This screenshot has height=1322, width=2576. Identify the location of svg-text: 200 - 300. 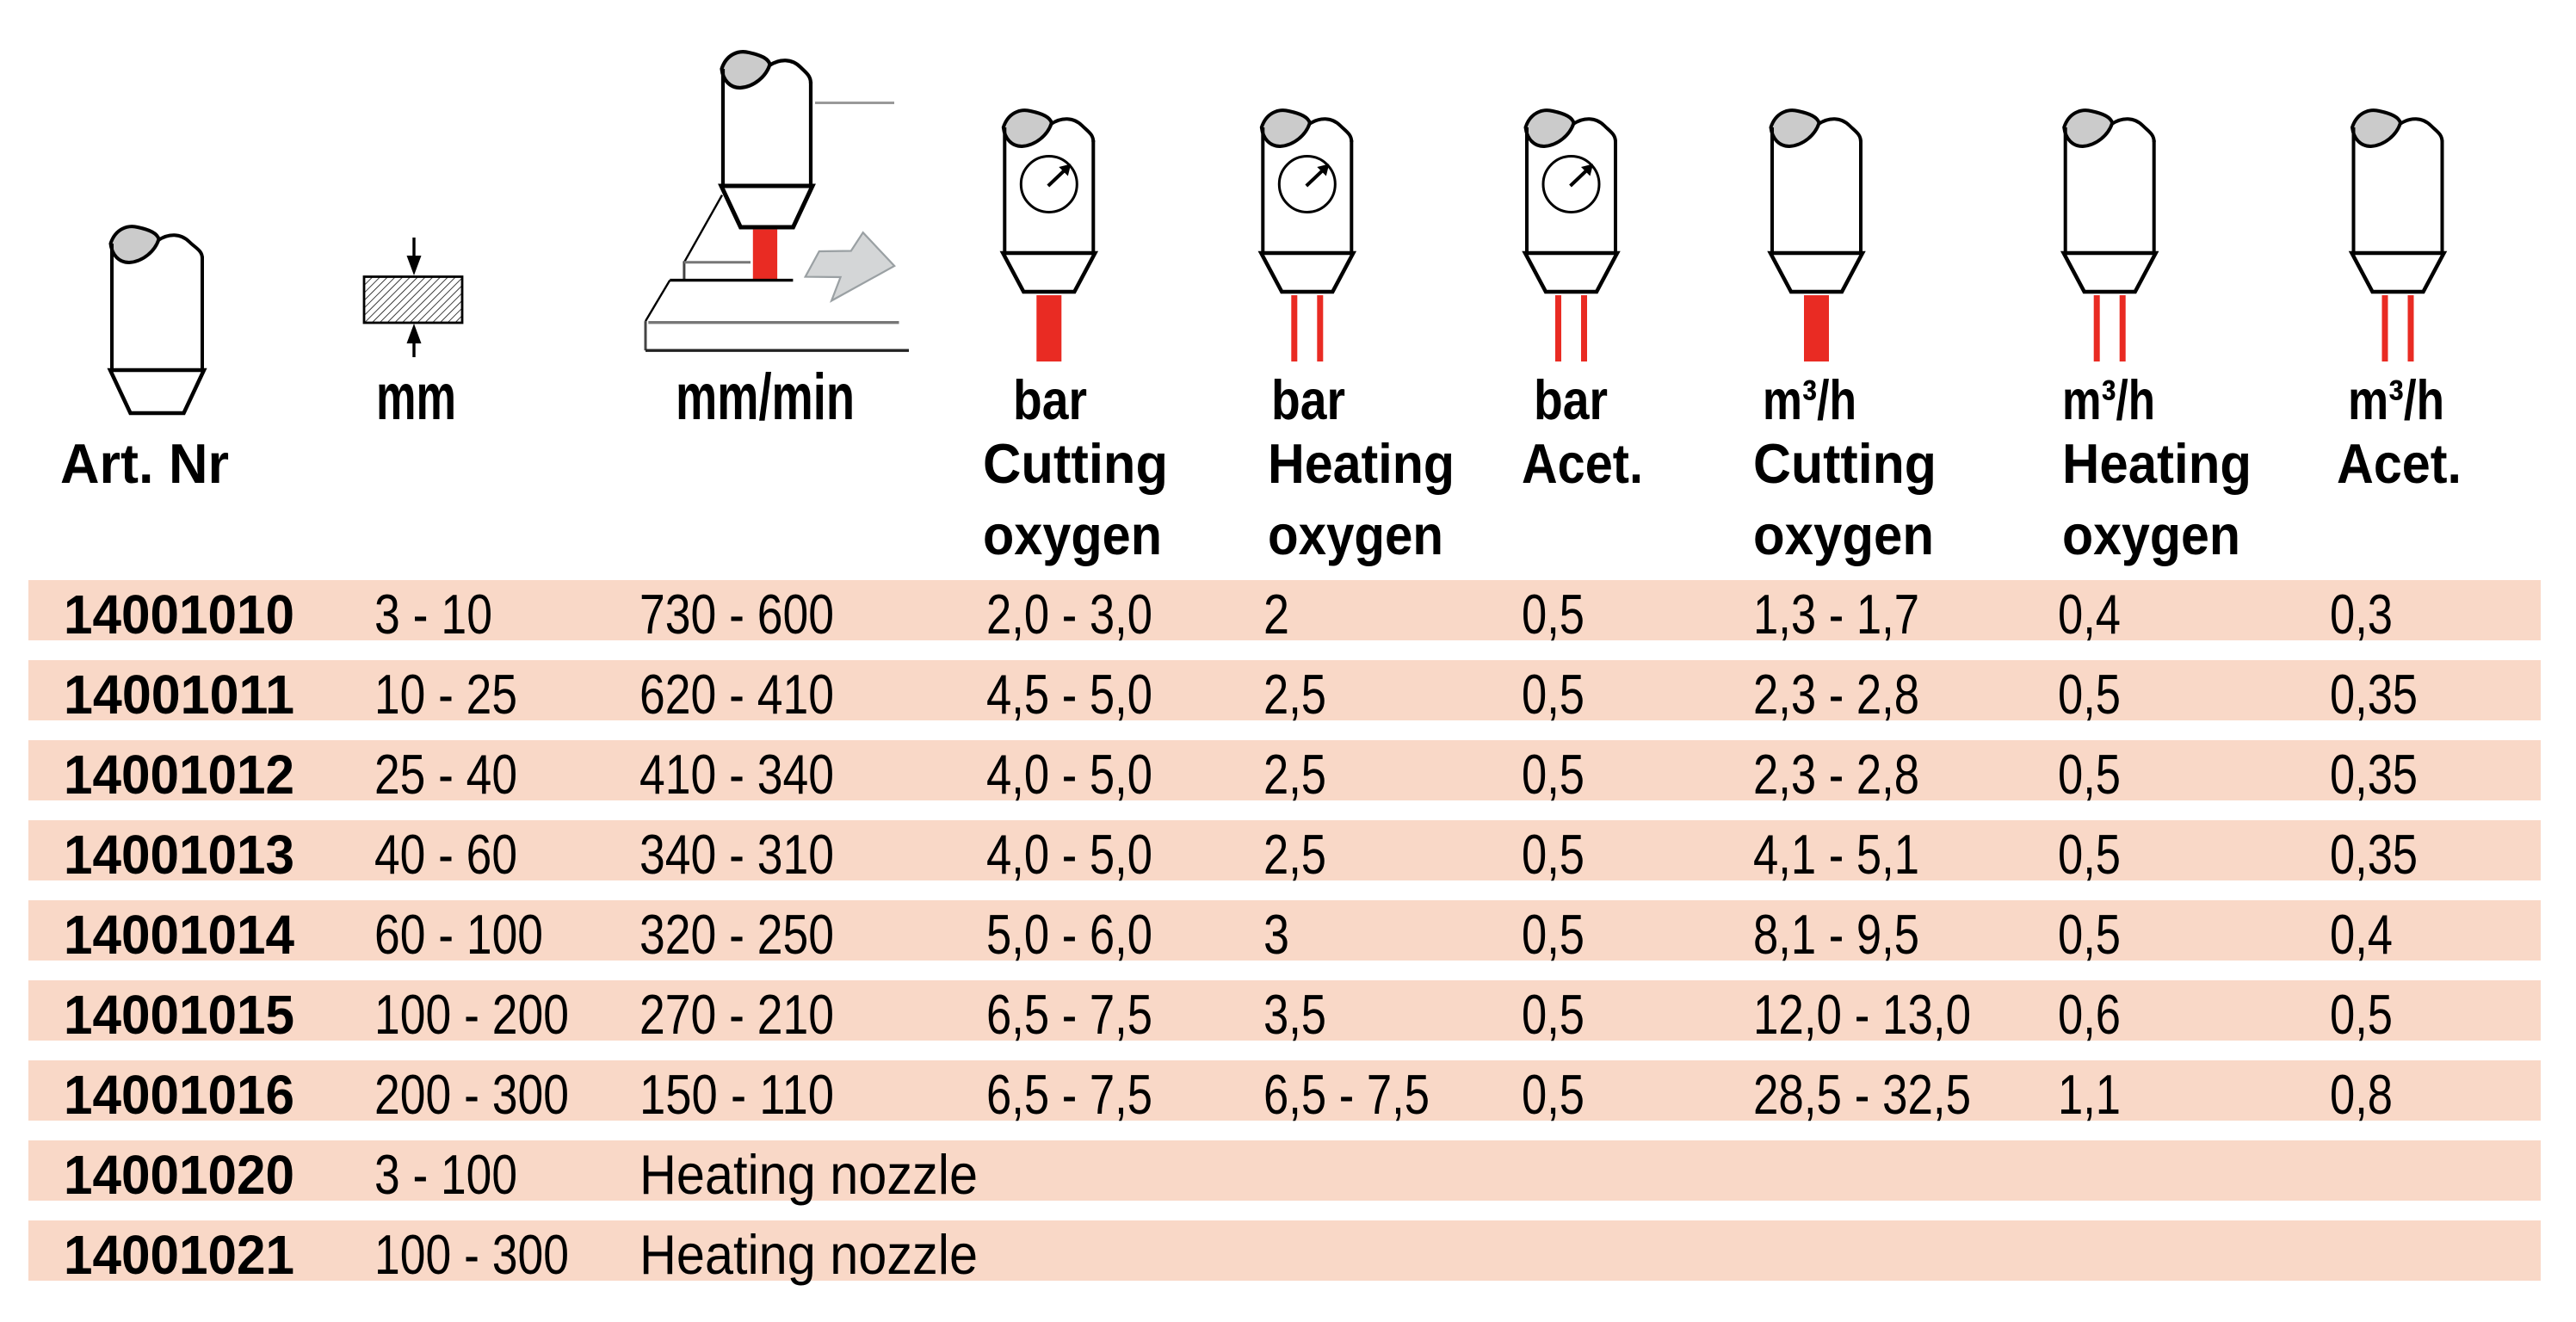
(472, 1094).